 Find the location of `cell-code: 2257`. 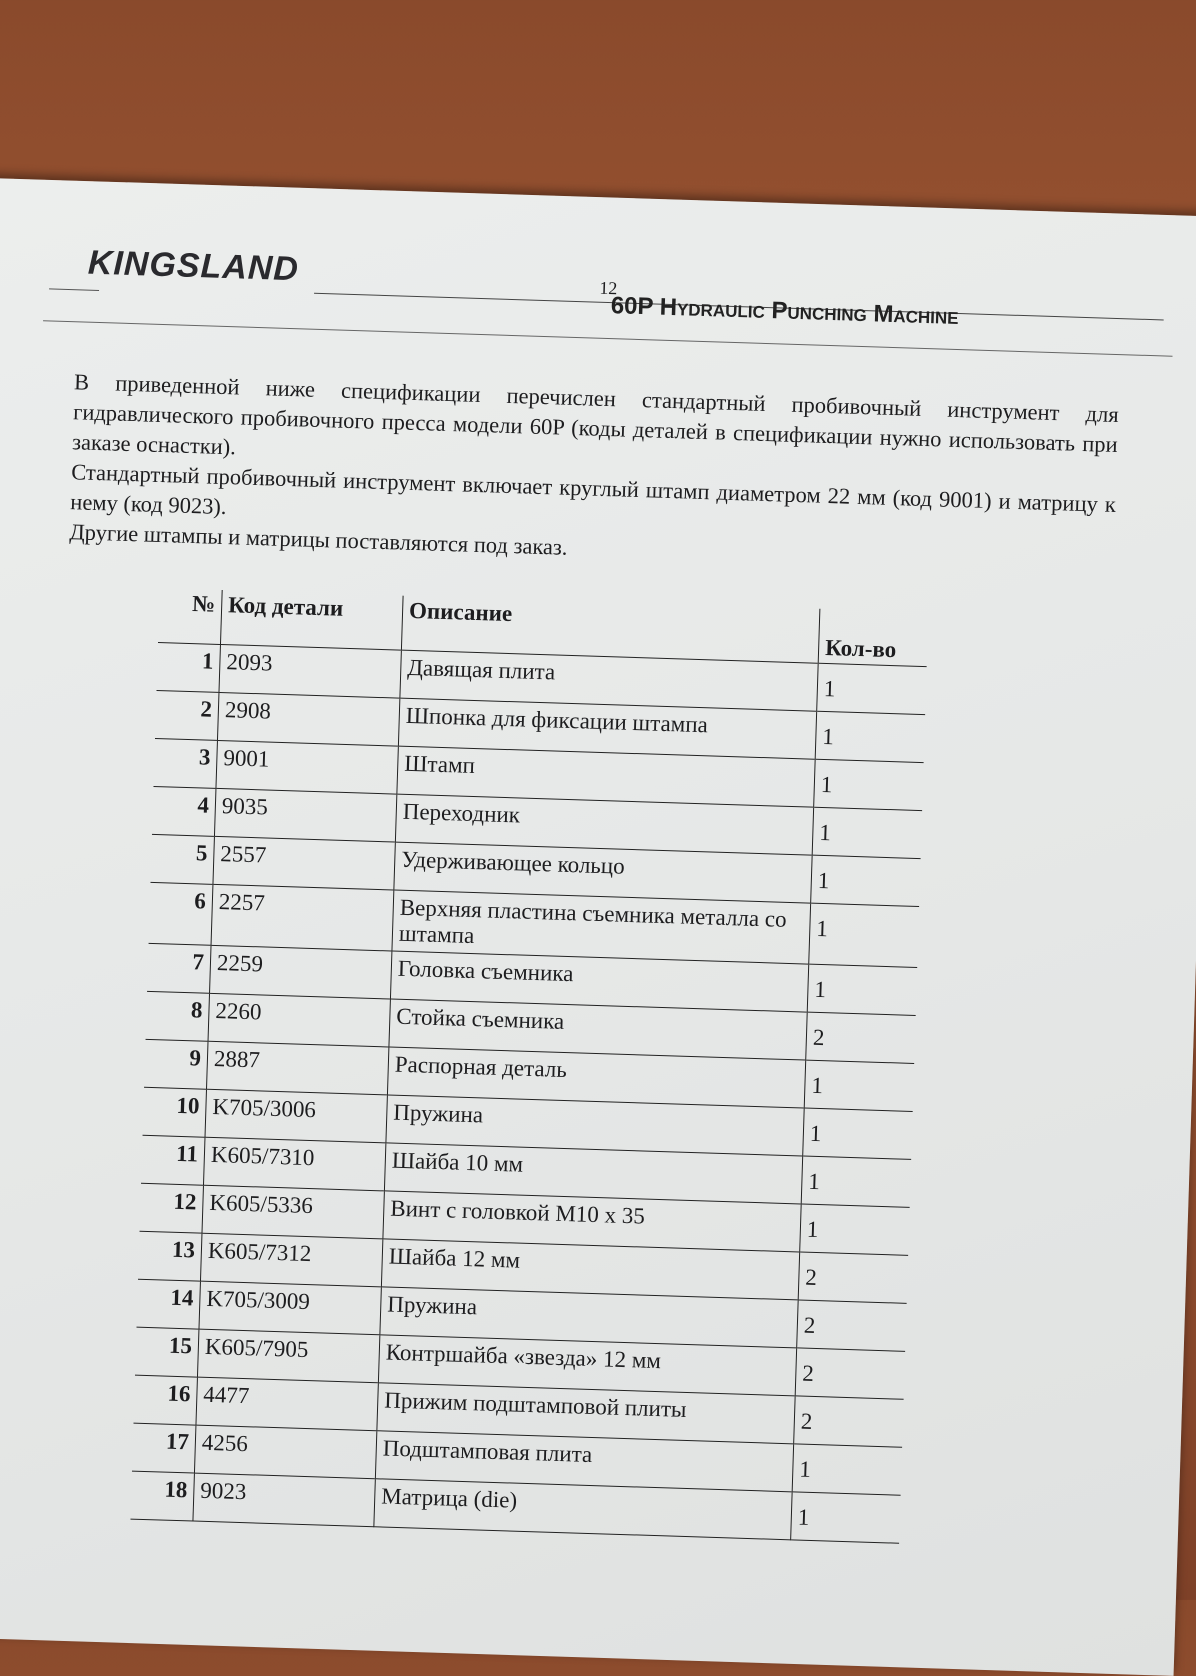

cell-code: 2257 is located at coordinates (302, 918).